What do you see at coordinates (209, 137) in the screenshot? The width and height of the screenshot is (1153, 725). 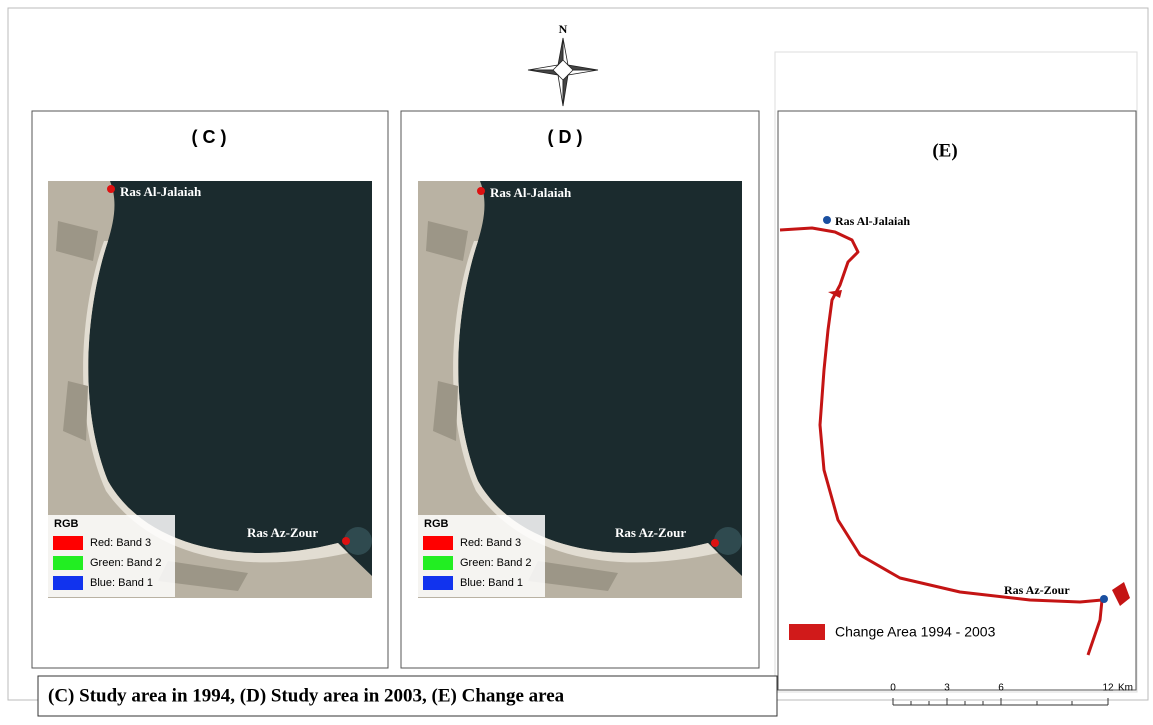 I see `panel-label: ( C )` at bounding box center [209, 137].